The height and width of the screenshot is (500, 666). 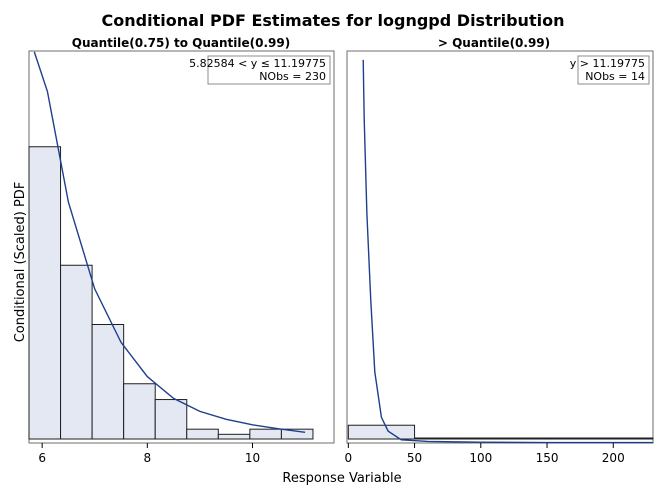 I want to click on left-inset-range: 5.82584 < y ≤ 11.19775, so click(x=257, y=63).